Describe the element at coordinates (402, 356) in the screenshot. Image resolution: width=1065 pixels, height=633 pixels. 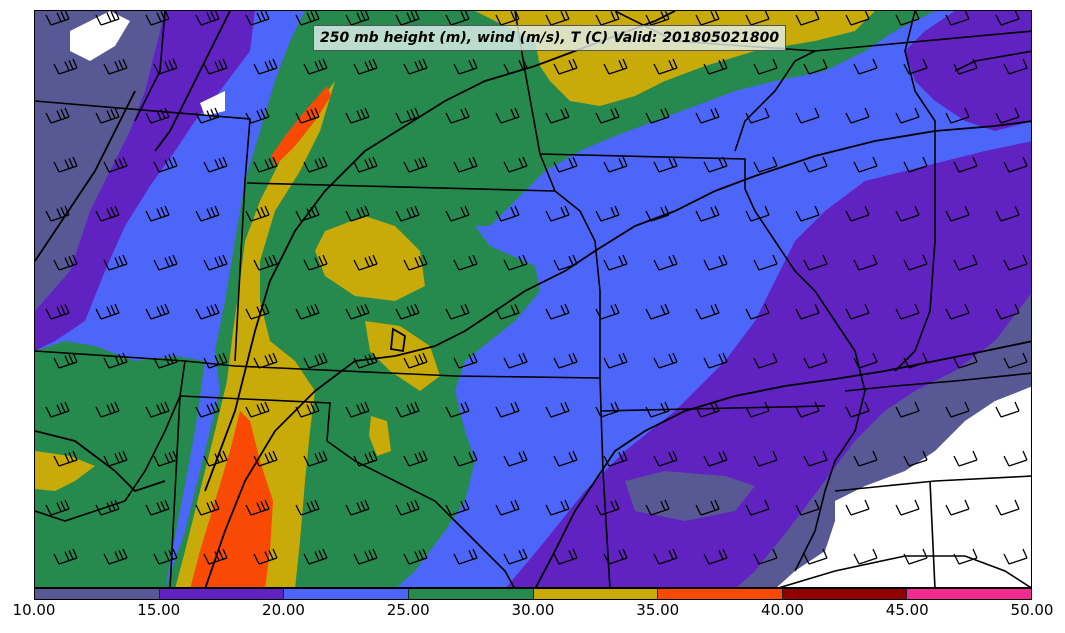
I see `fill-30-35-central-small` at that location.